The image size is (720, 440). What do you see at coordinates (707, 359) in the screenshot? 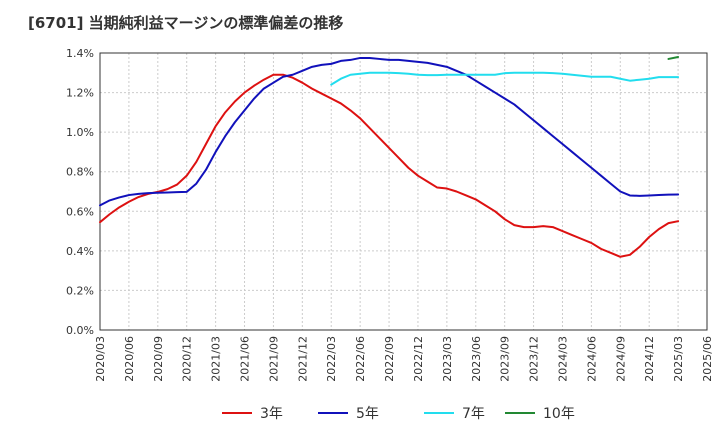
I see `x-tick-label: 2025/06` at bounding box center [707, 359].